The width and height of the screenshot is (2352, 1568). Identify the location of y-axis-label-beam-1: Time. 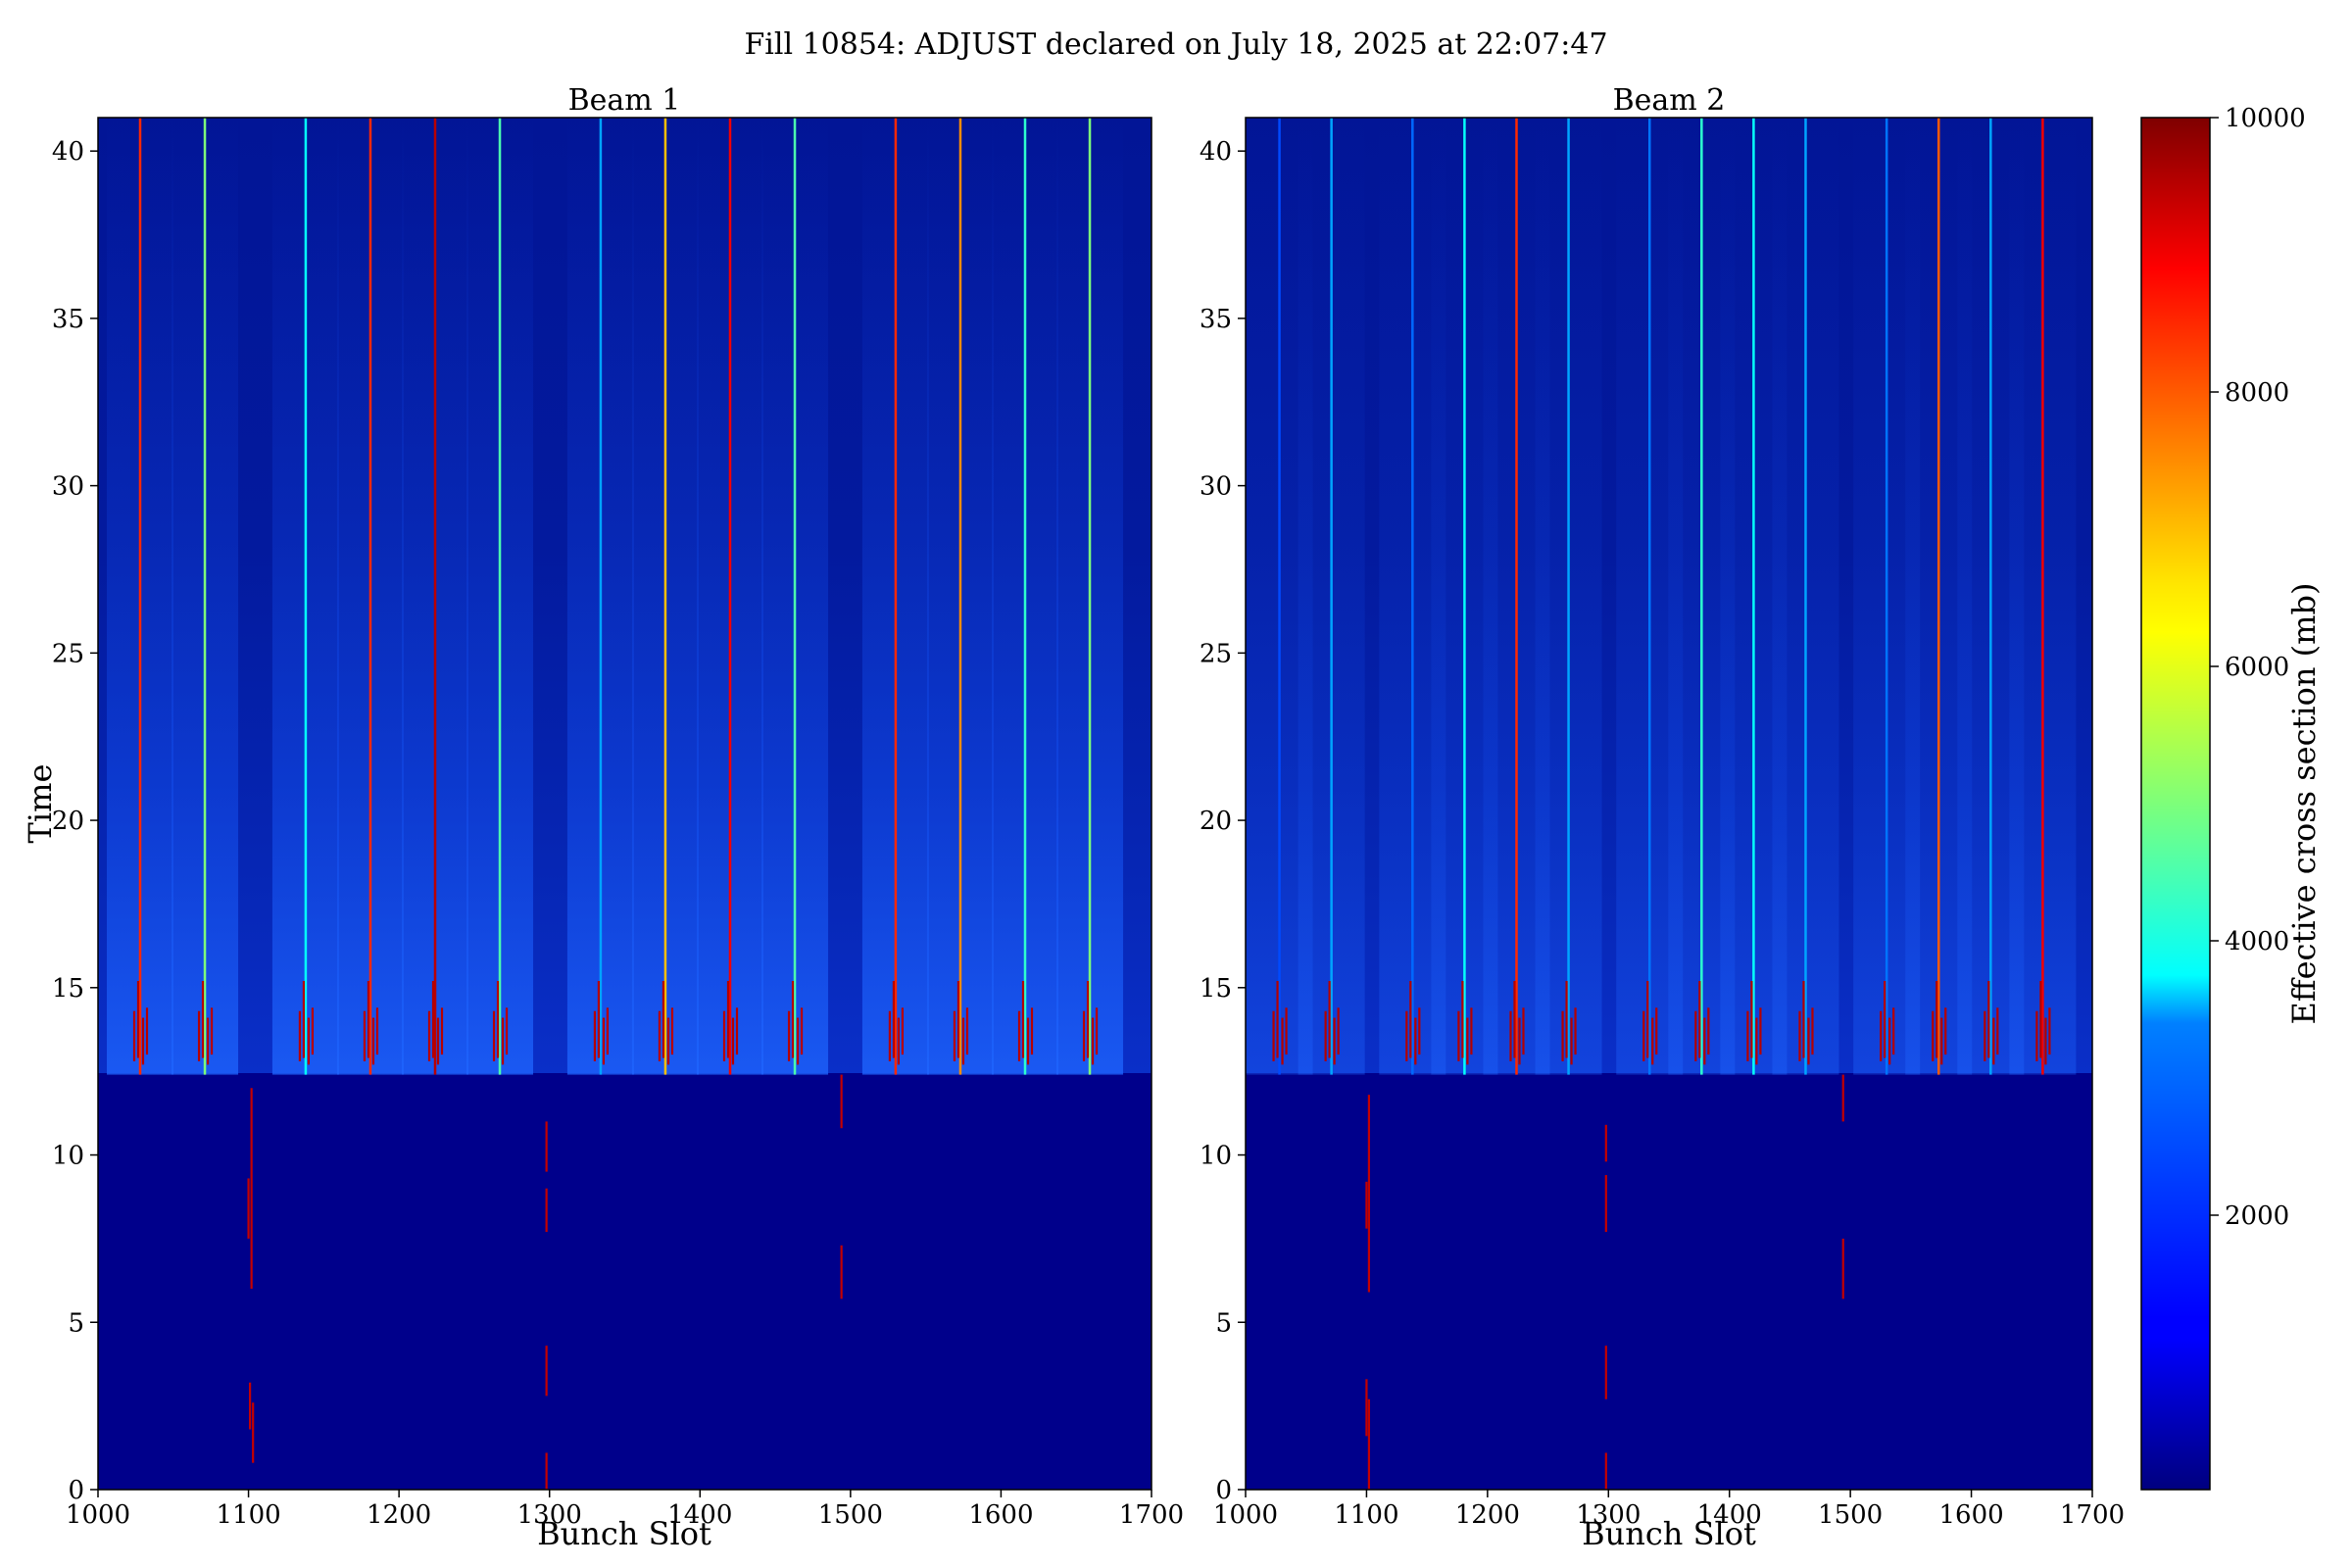
(40, 804).